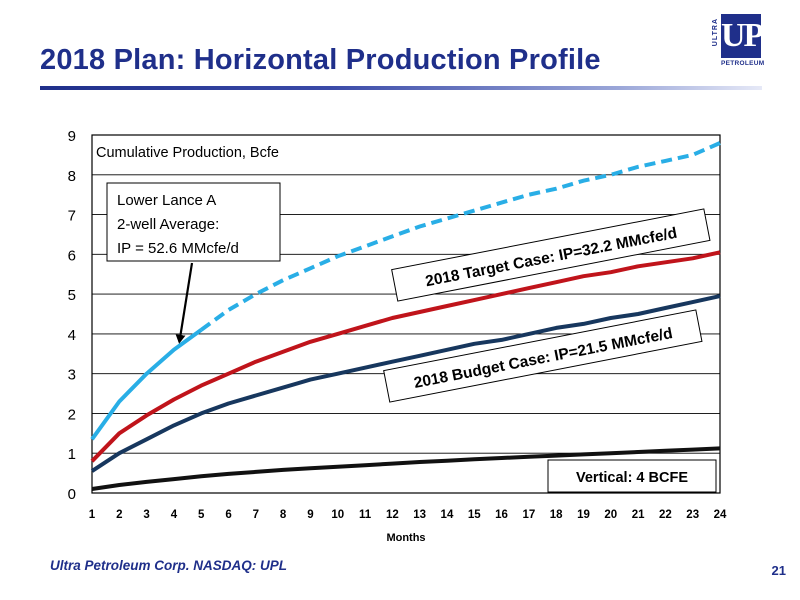  What do you see at coordinates (365, 515) in the screenshot?
I see `x-tick-label: 11` at bounding box center [365, 515].